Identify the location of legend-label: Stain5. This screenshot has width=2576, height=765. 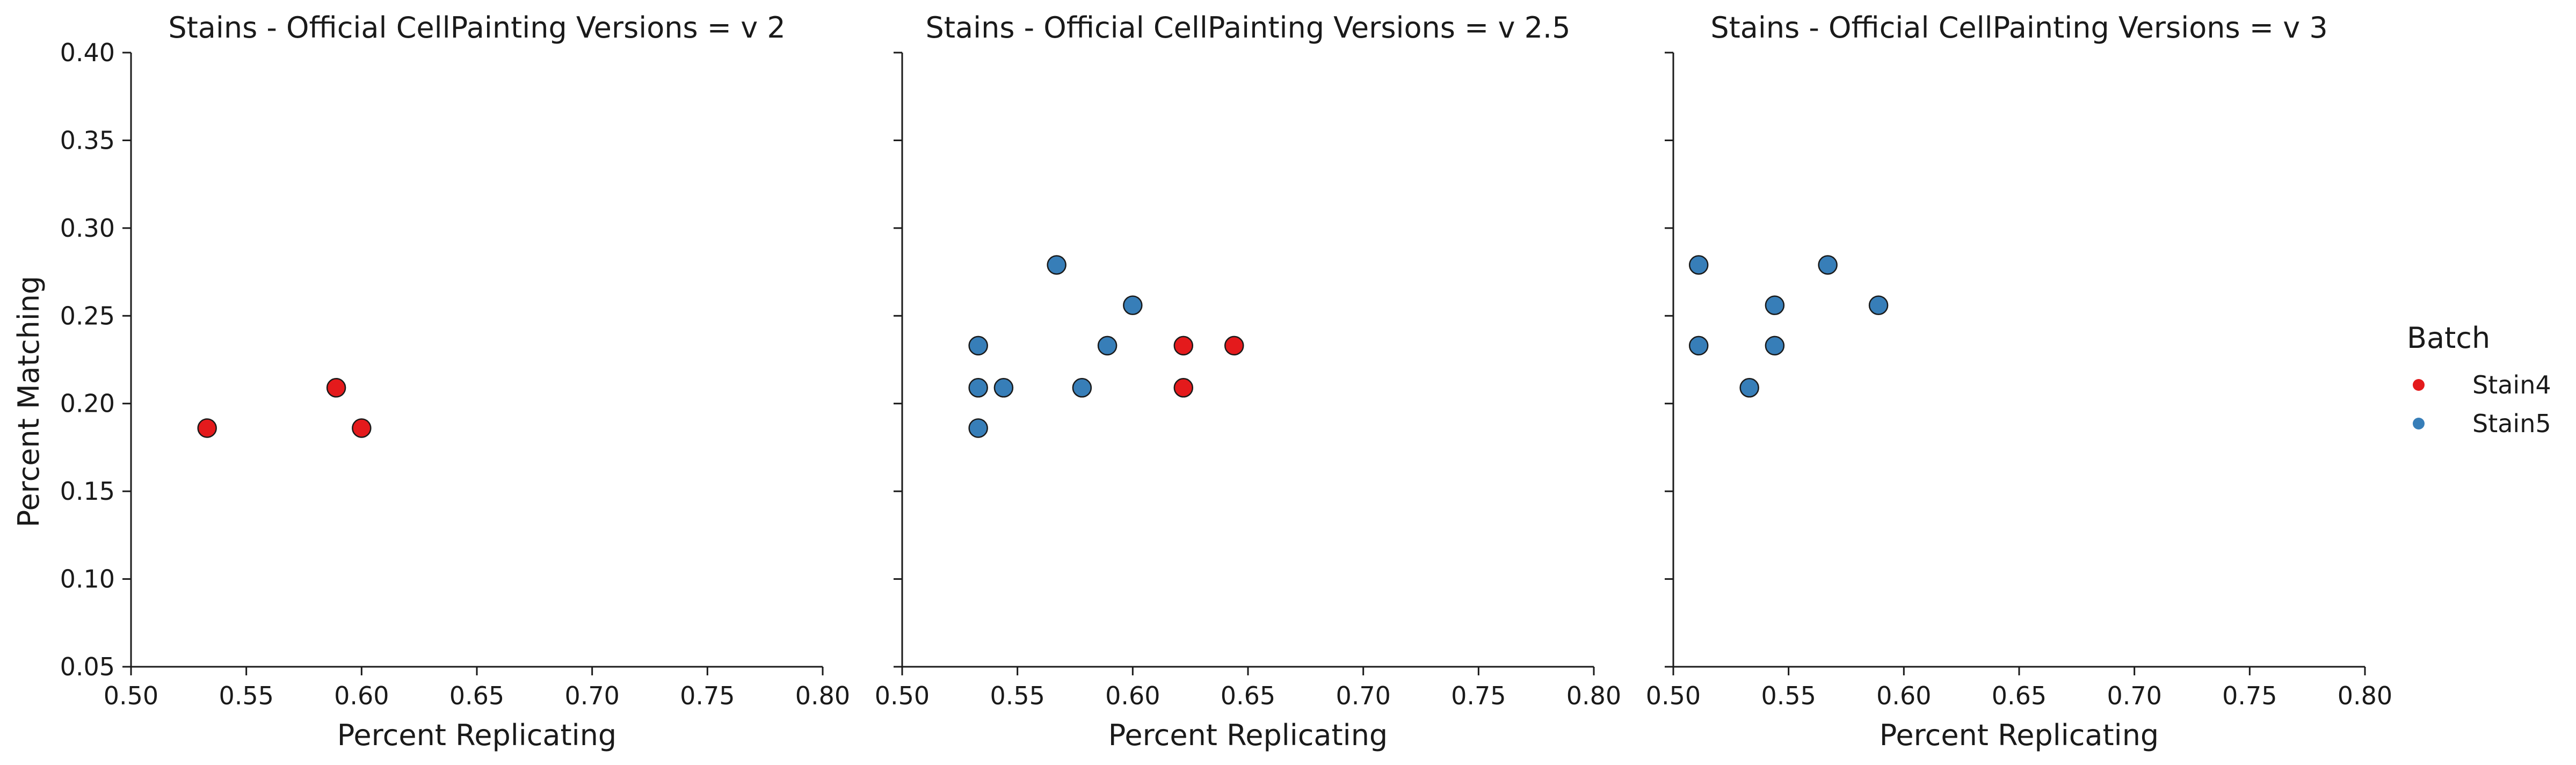
(2511, 423).